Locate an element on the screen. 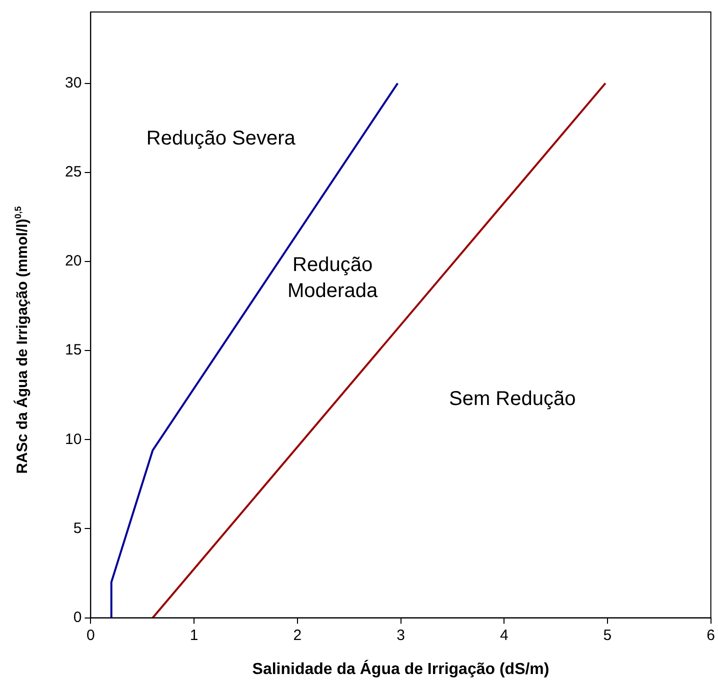 The image size is (718, 687). y-tick-label: 30 is located at coordinates (73, 83).